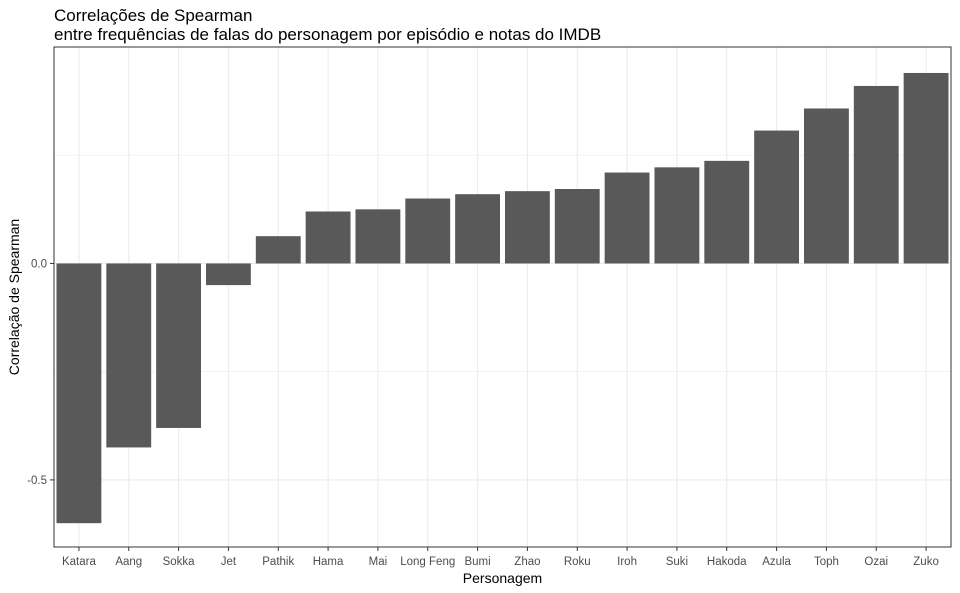  What do you see at coordinates (79, 562) in the screenshot?
I see `x-tick-label: Katara` at bounding box center [79, 562].